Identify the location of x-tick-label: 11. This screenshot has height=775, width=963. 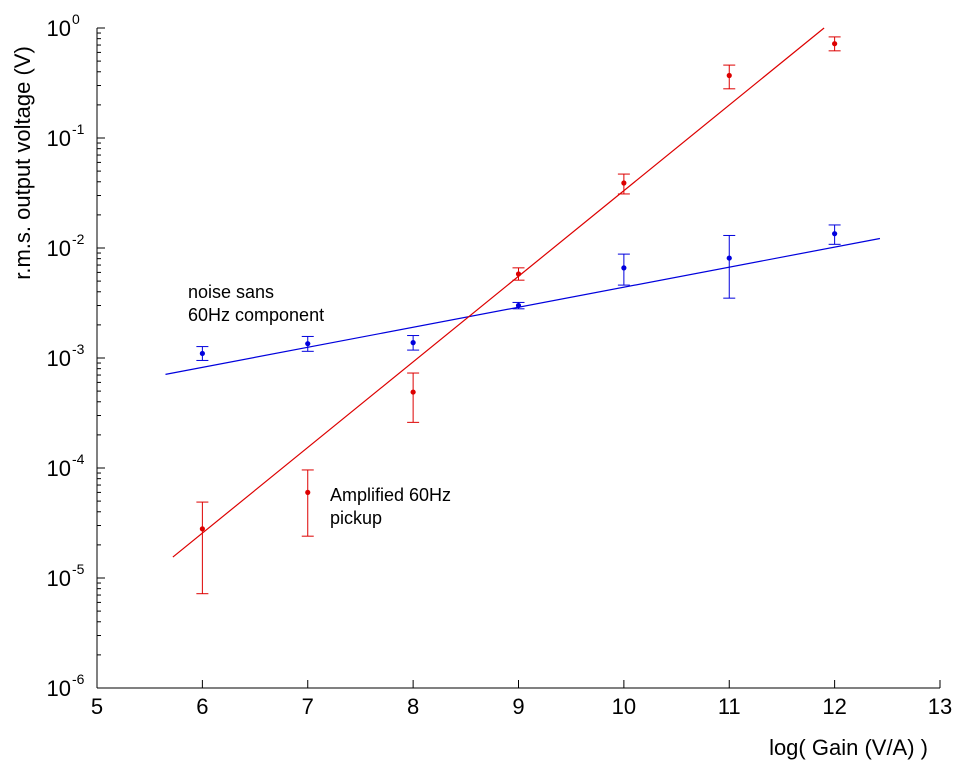
(729, 706).